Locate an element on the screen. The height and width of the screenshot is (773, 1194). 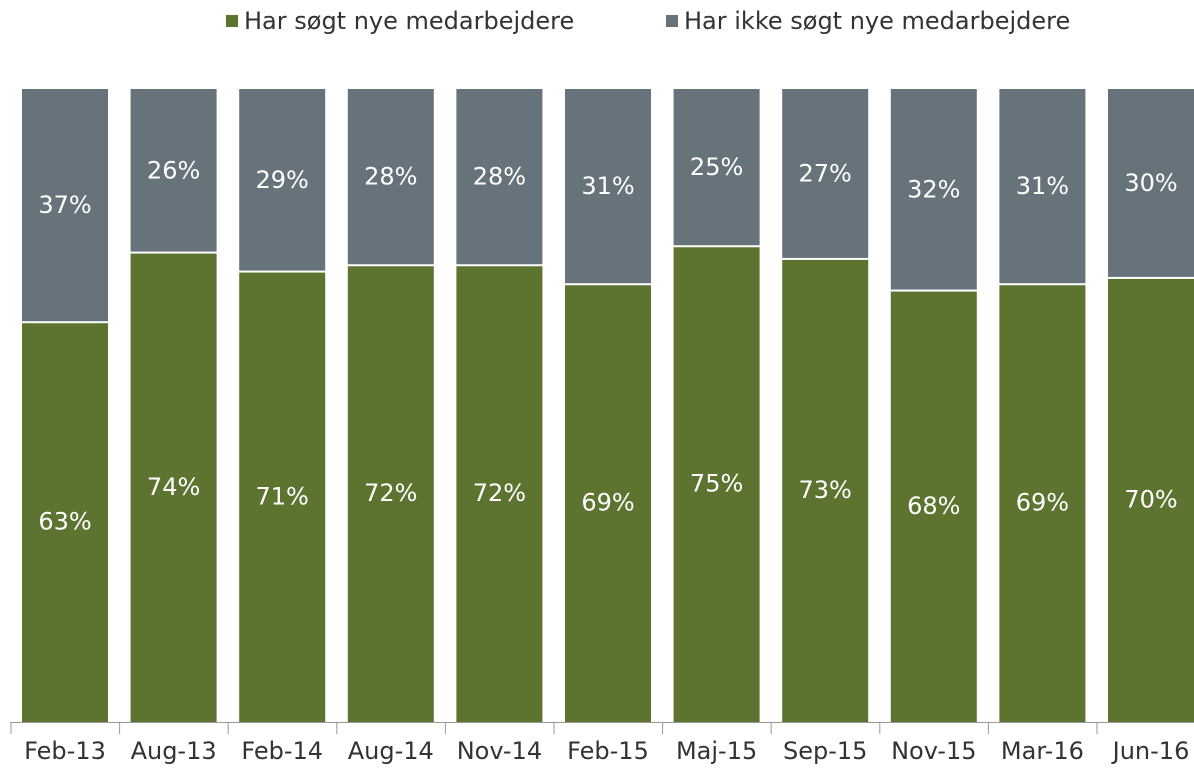
value-label: 26% is located at coordinates (173, 170).